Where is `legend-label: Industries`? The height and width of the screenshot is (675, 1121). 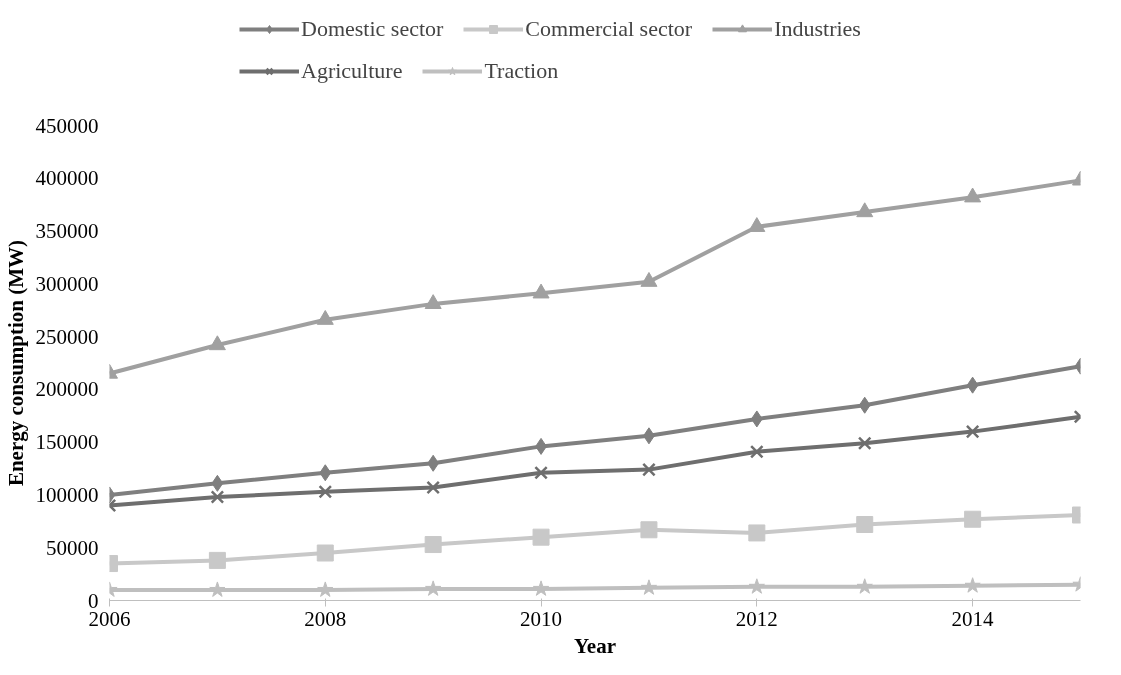
legend-label: Industries is located at coordinates (817, 29).